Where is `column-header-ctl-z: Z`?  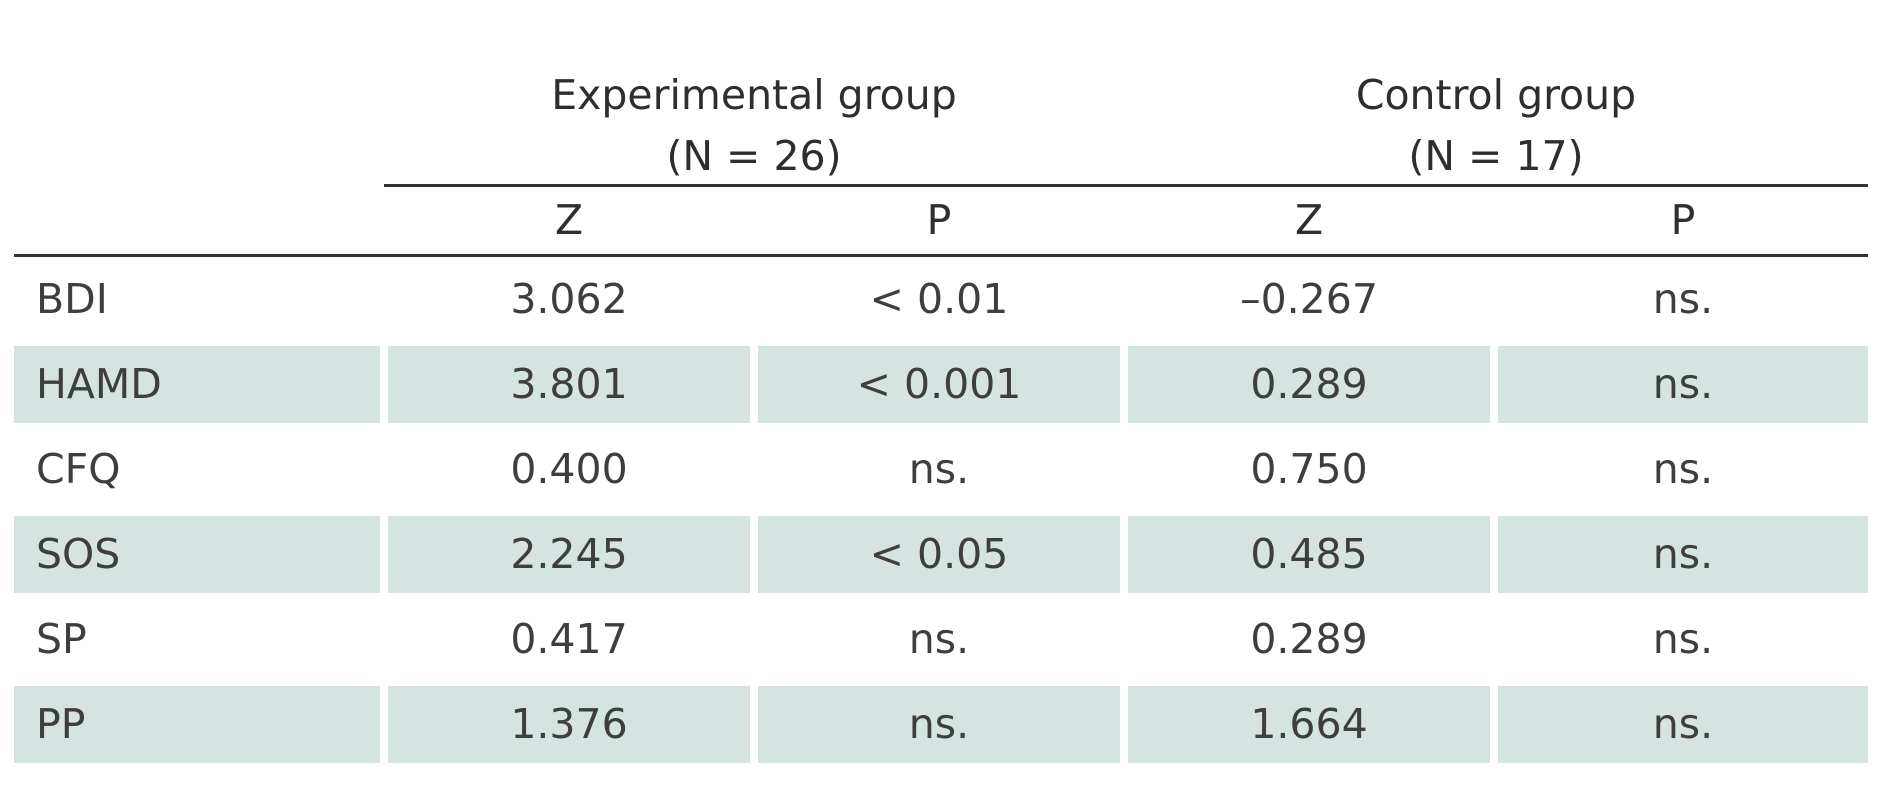 column-header-ctl-z: Z is located at coordinates (1309, 220).